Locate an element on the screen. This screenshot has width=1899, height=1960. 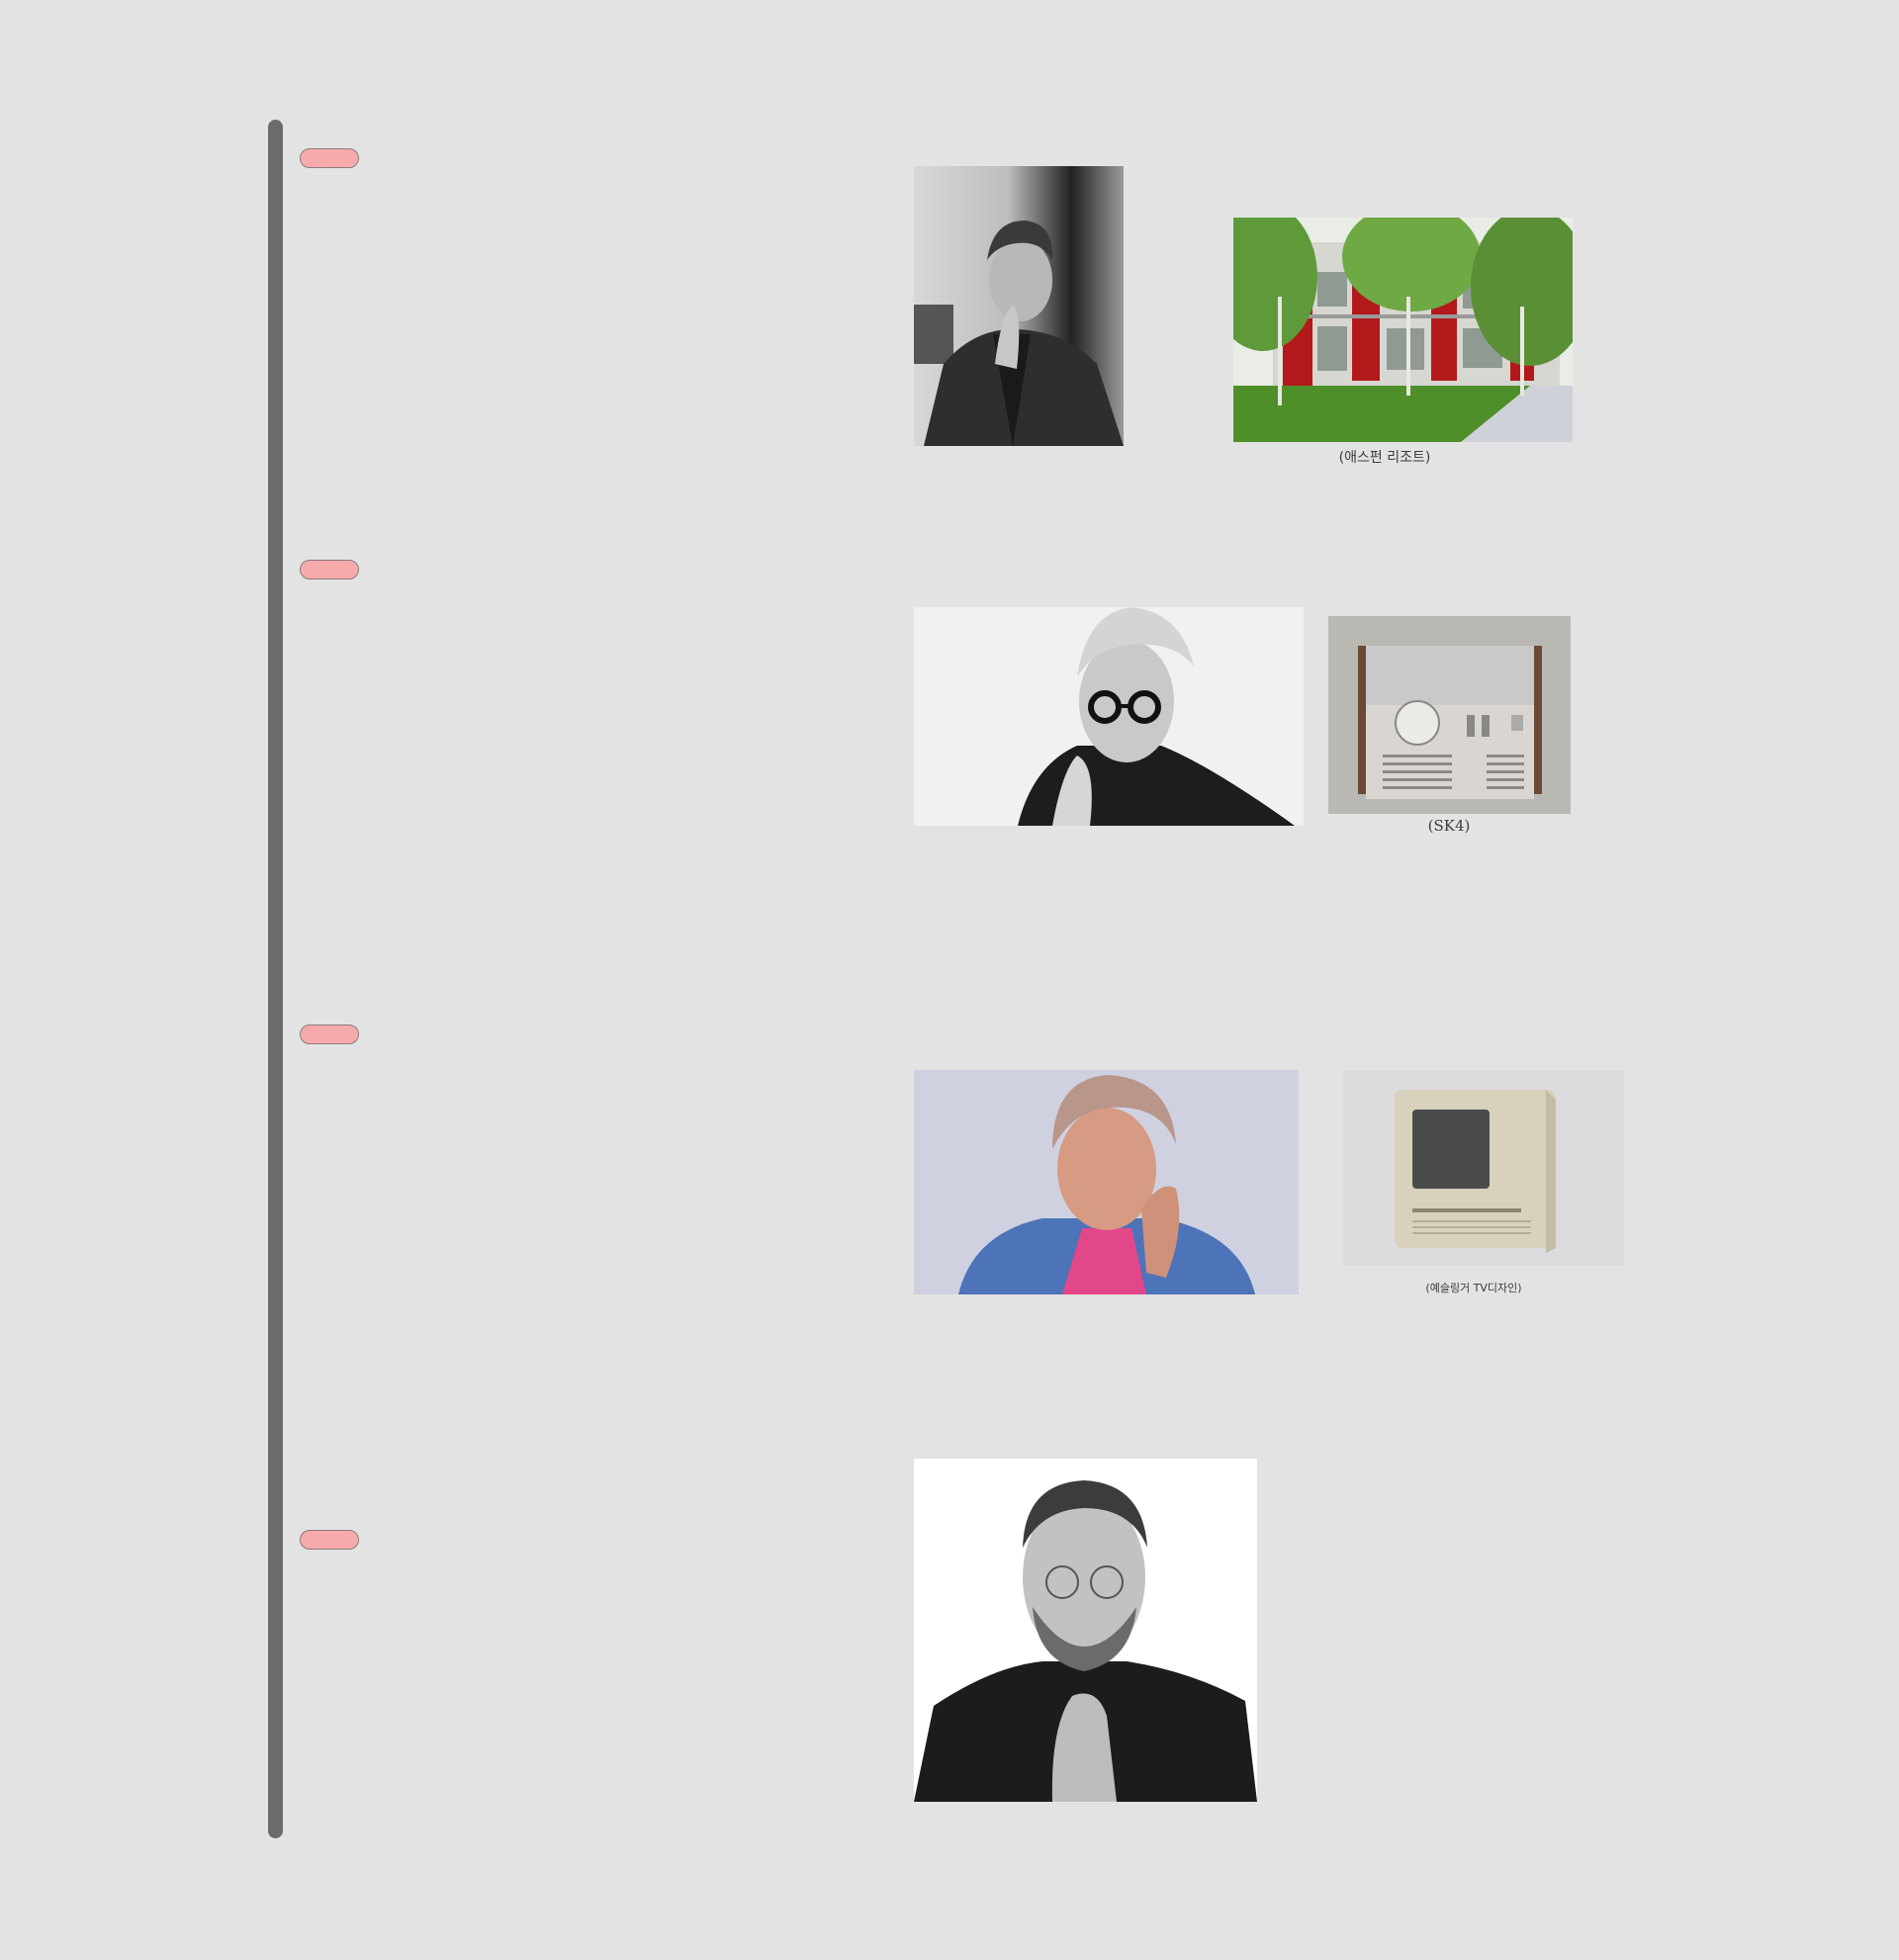
timeline-rail is located at coordinates (275, 979).